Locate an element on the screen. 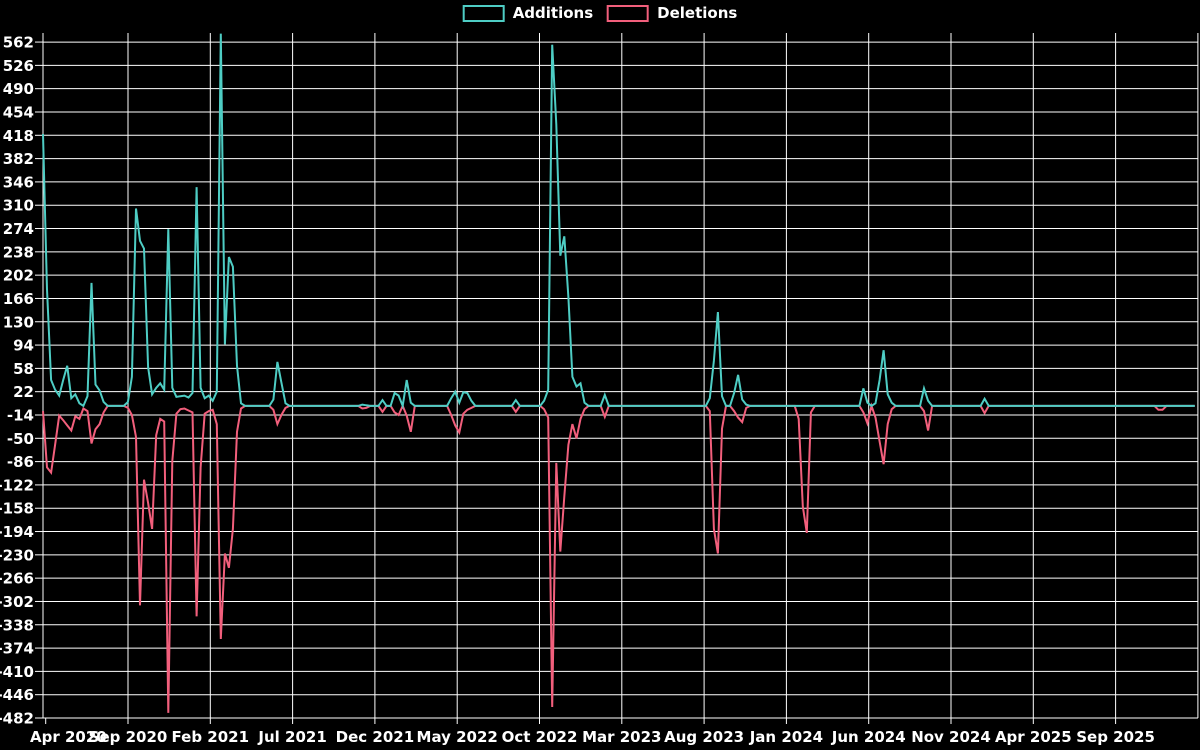 The height and width of the screenshot is (750, 1200). y-tick-label: -86 is located at coordinates (20, 462).